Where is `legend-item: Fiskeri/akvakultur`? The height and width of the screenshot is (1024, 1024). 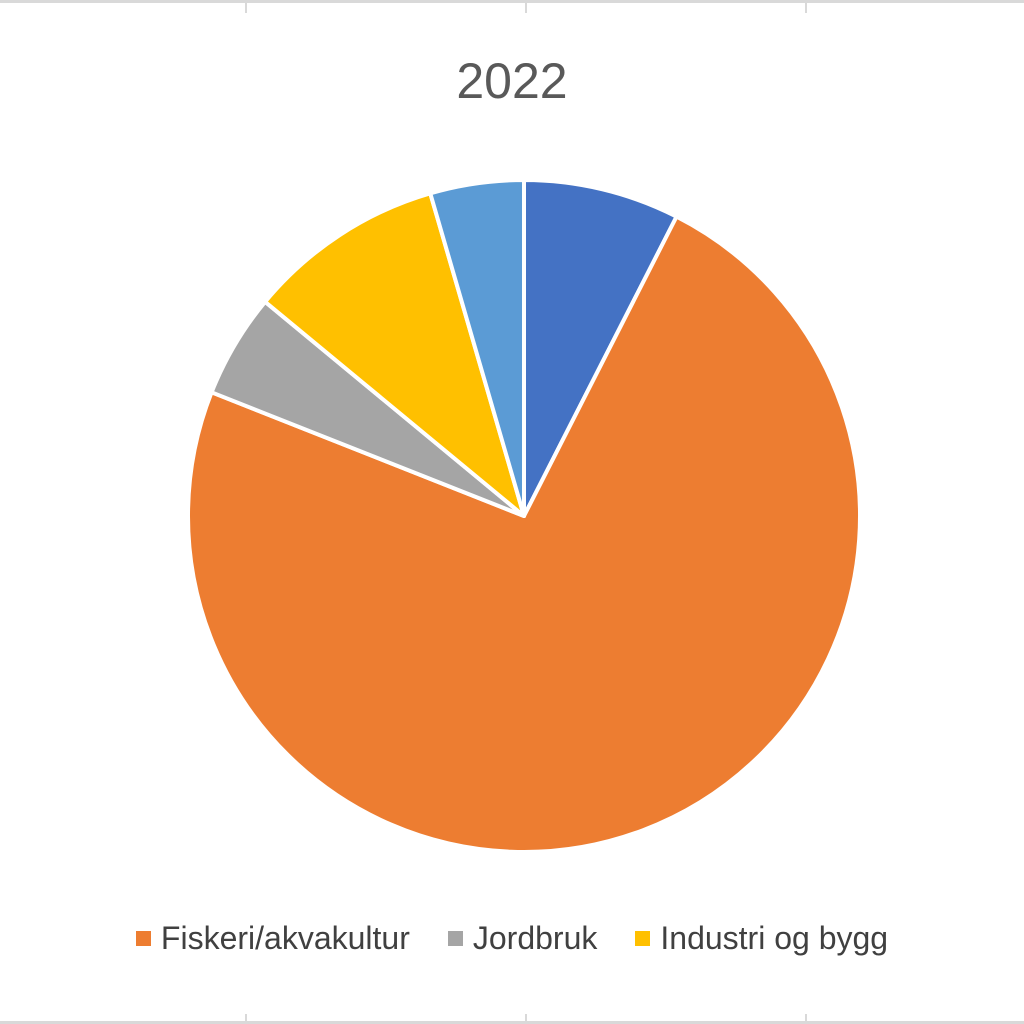 legend-item: Fiskeri/akvakultur is located at coordinates (272, 938).